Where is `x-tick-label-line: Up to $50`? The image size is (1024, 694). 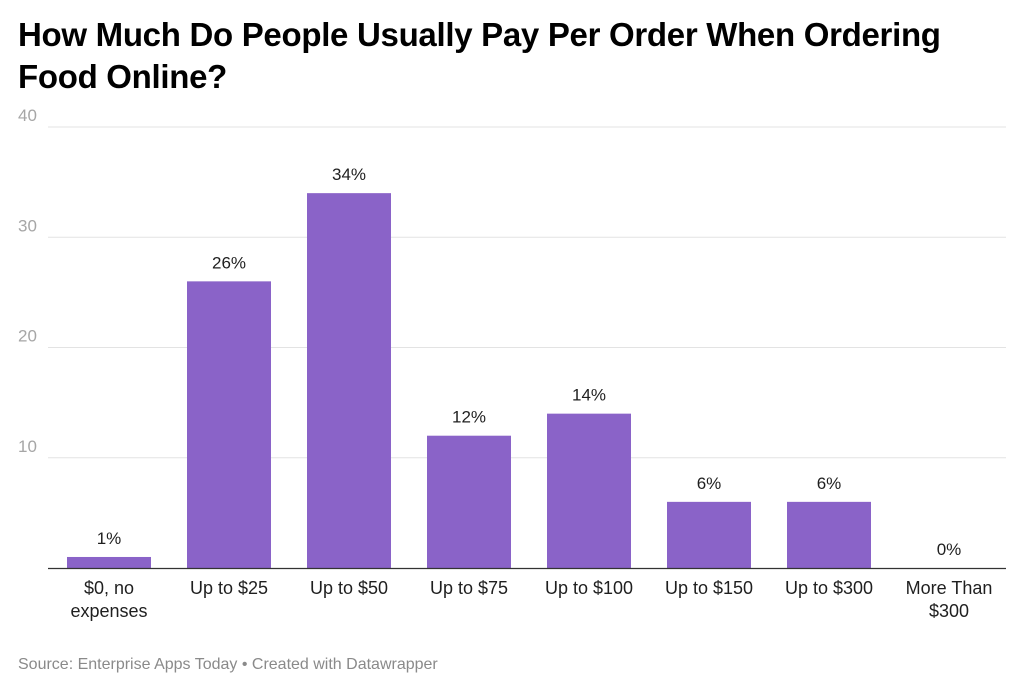 x-tick-label-line: Up to $50 is located at coordinates (349, 588).